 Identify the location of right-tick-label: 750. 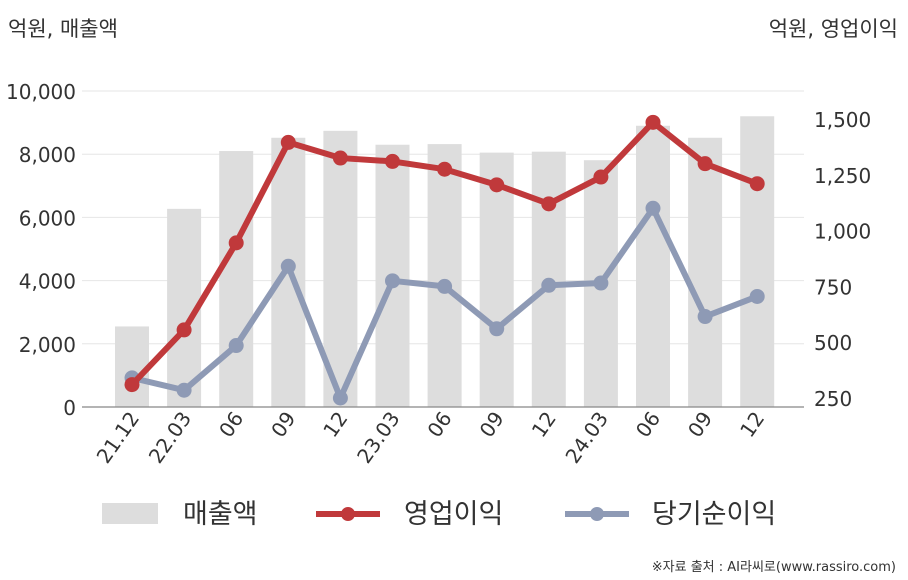
(833, 287).